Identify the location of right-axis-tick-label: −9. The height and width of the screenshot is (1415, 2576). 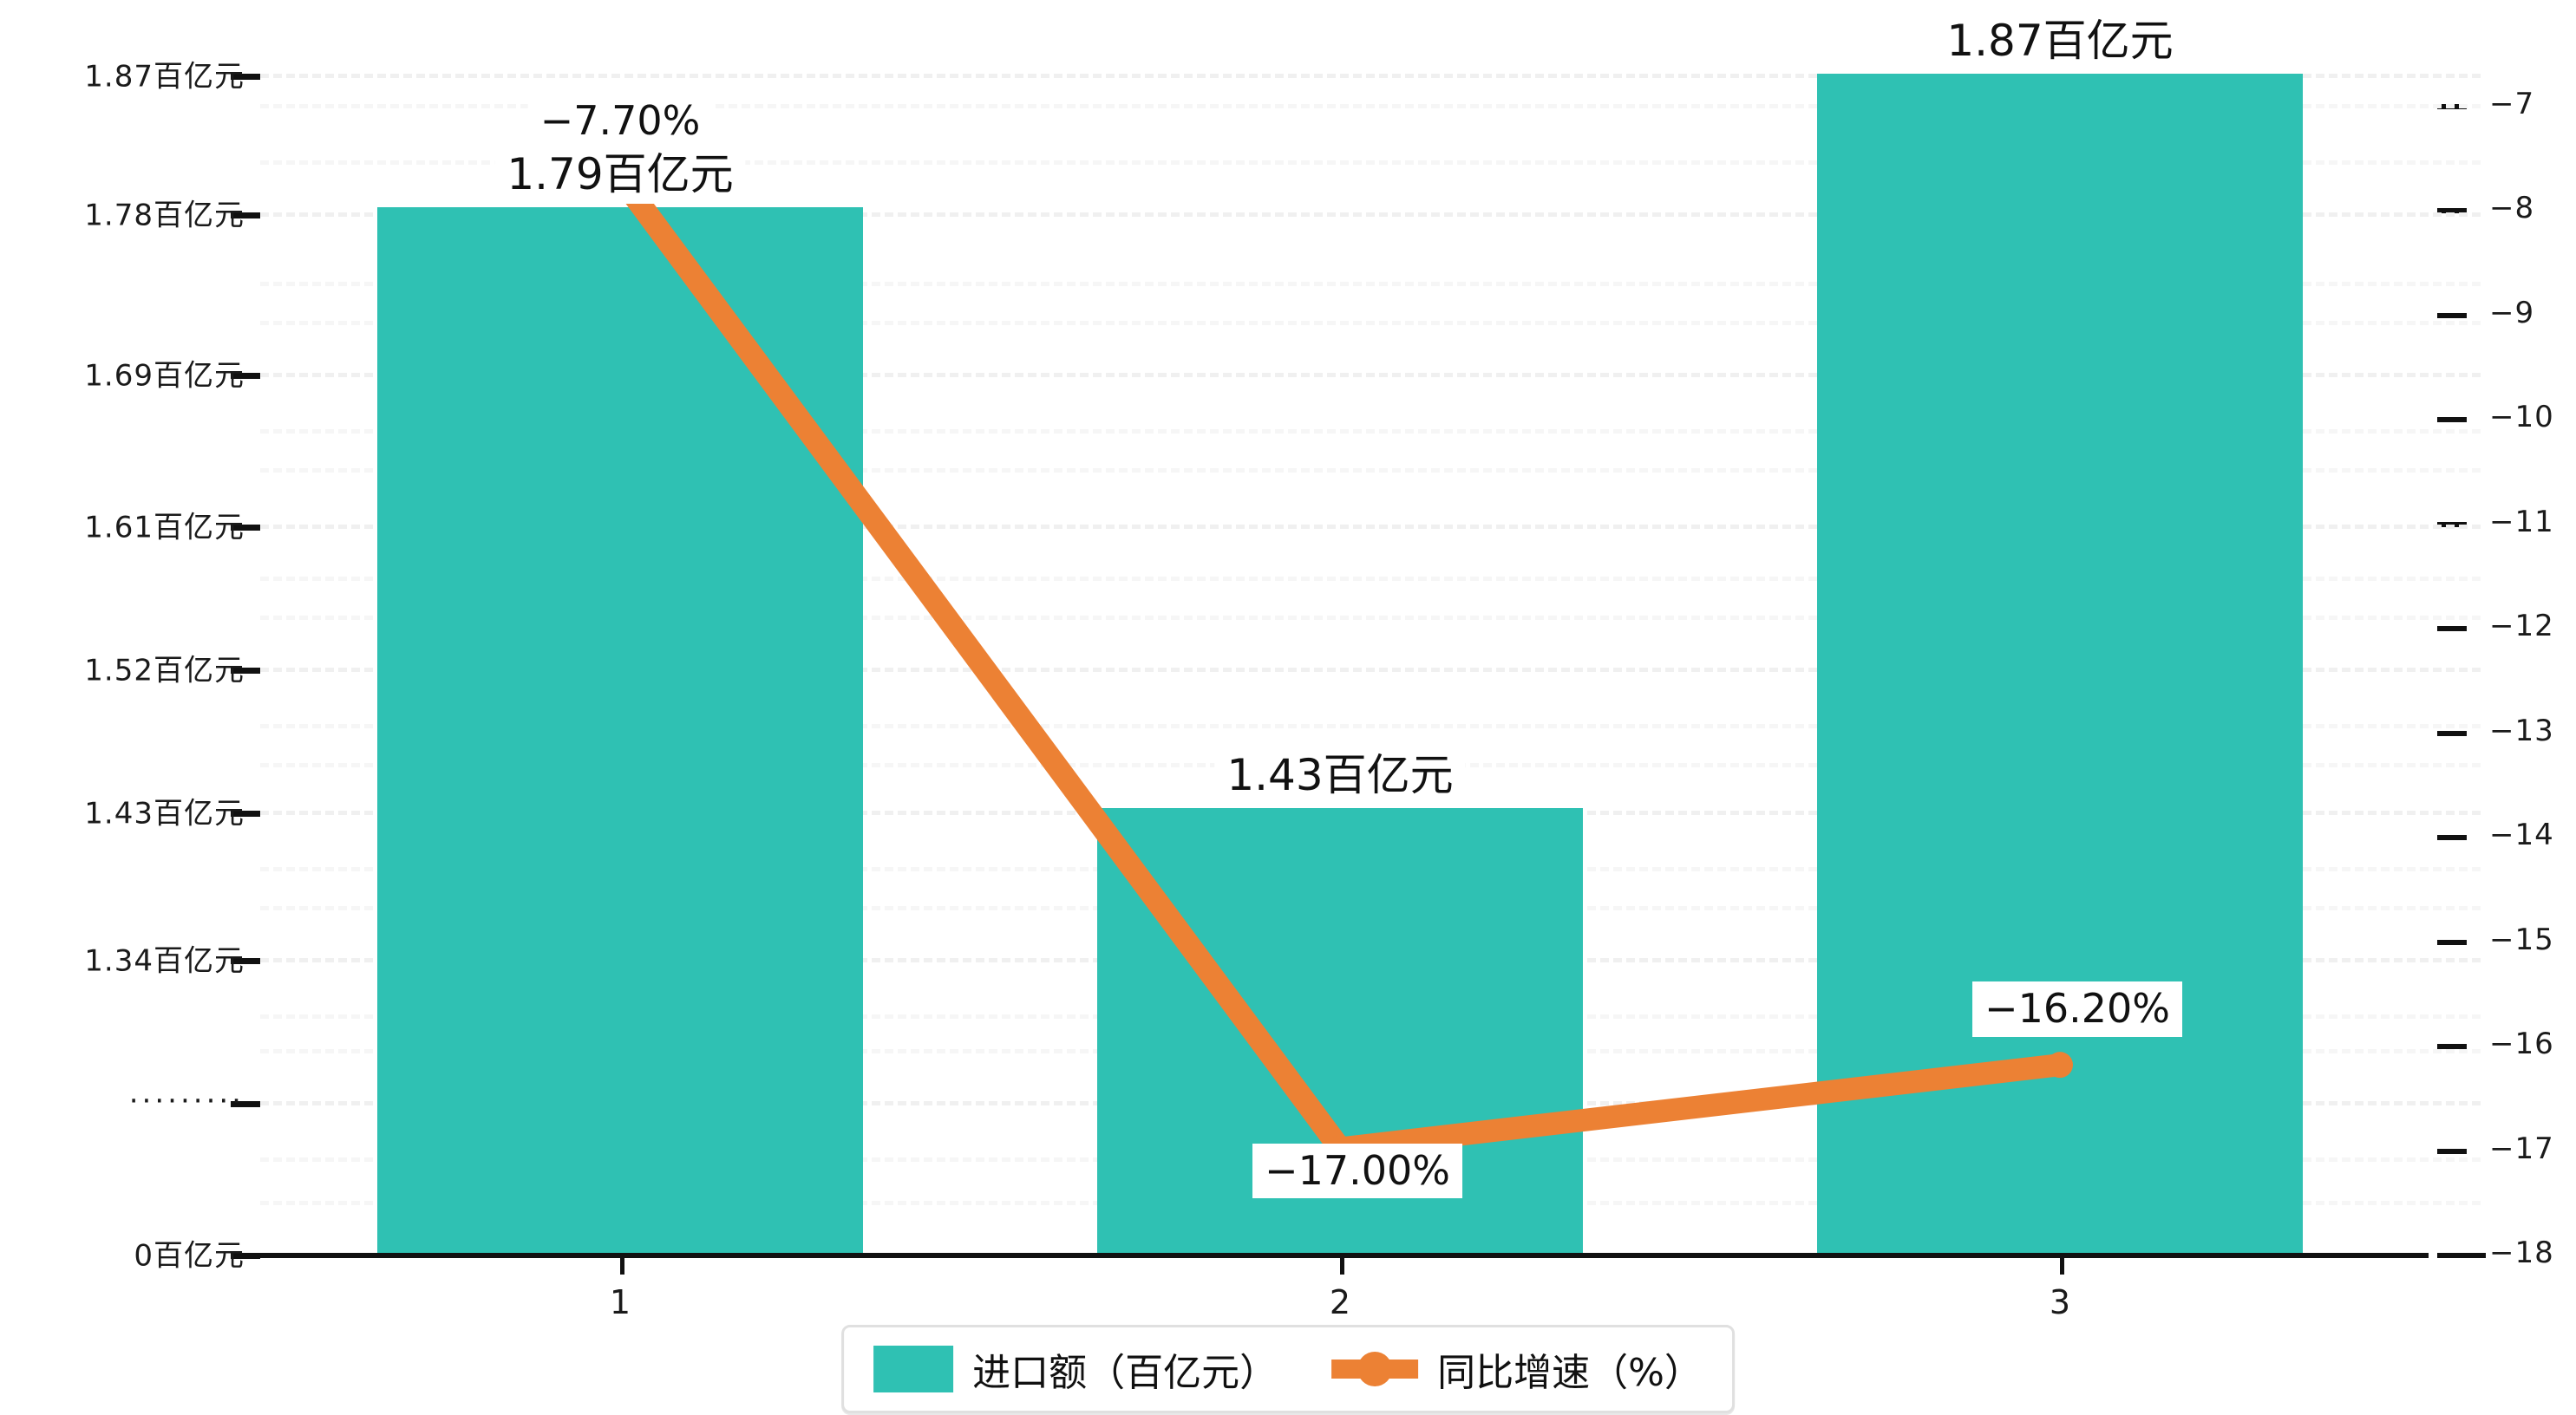
(2512, 312).